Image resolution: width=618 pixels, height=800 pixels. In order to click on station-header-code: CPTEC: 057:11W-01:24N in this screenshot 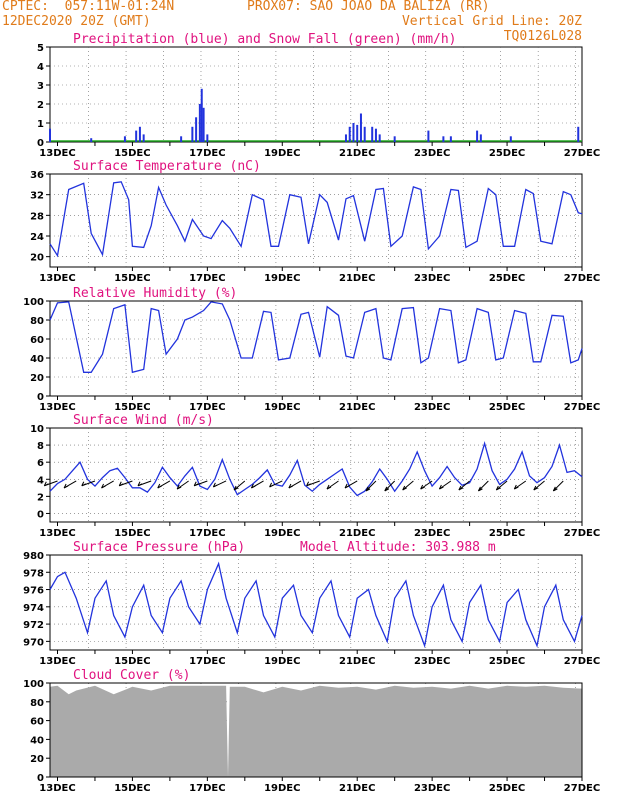, I will do `click(88, 7)`.